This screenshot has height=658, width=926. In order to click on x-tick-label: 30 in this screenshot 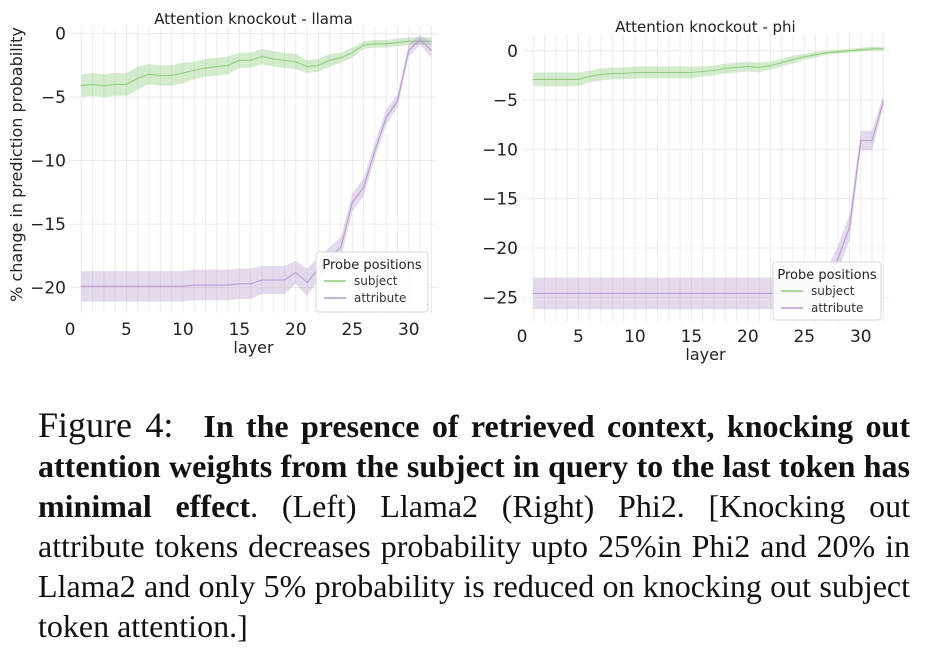, I will do `click(409, 330)`.